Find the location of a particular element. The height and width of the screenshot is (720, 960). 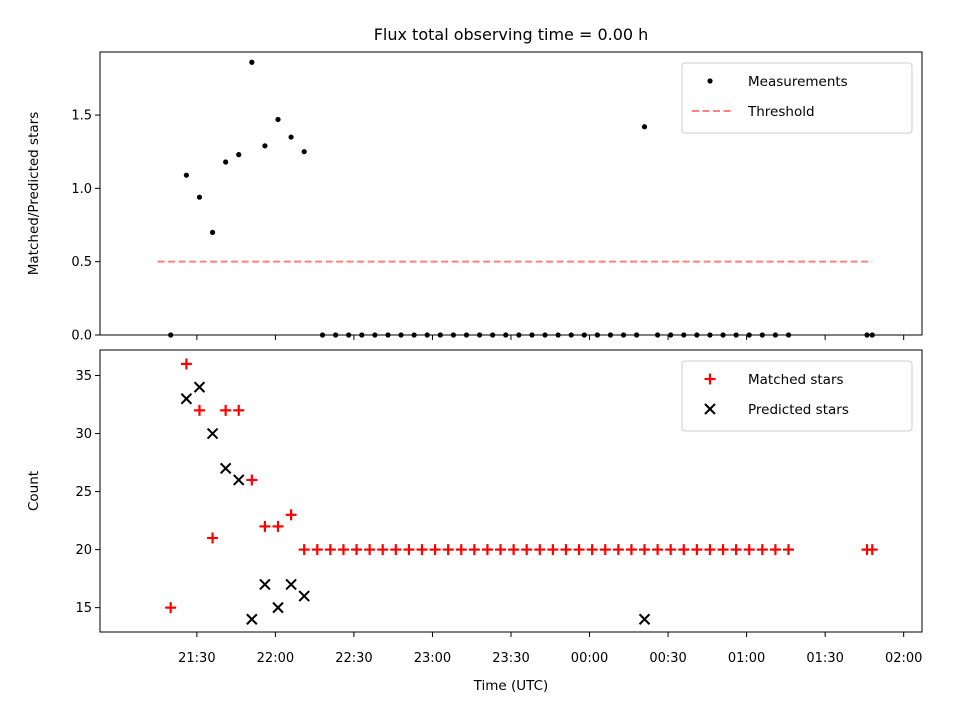

legend-label: Measurements is located at coordinates (798, 82).